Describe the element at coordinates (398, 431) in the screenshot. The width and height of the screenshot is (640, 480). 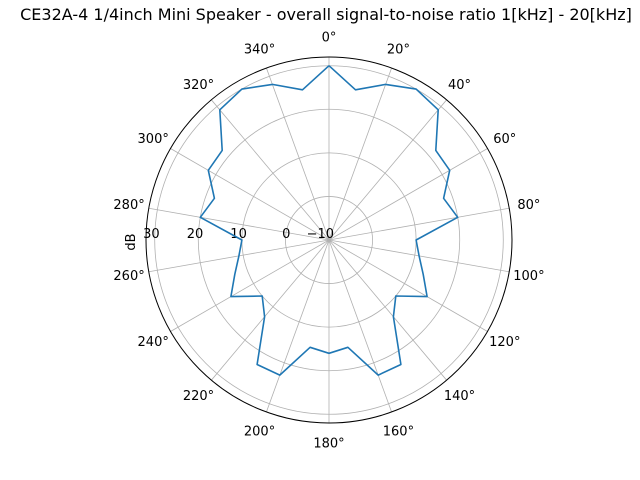
I see `angle-tick-label: 160°` at that location.